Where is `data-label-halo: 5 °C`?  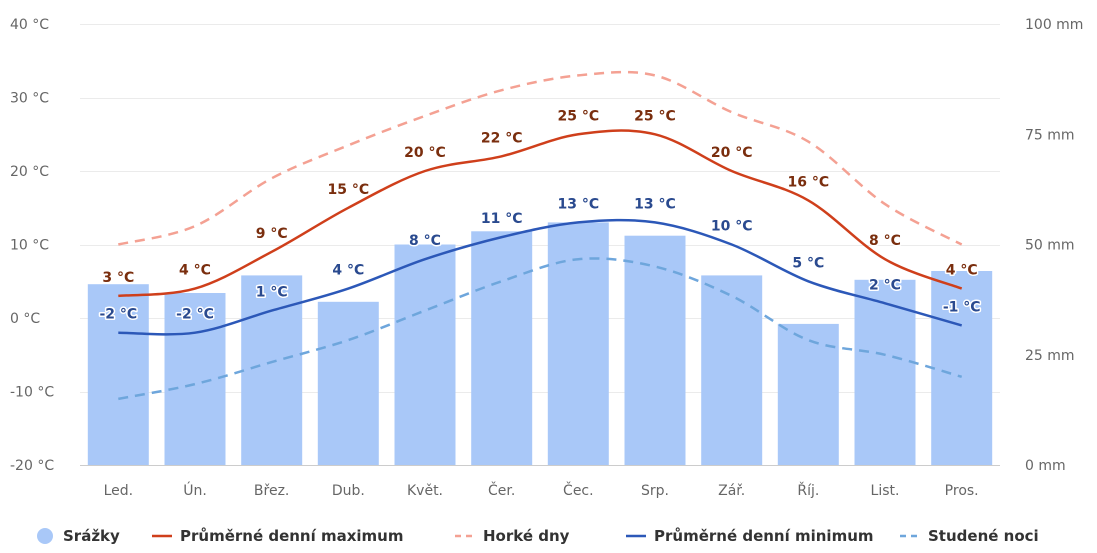 data-label-halo: 5 °C is located at coordinates (808, 263).